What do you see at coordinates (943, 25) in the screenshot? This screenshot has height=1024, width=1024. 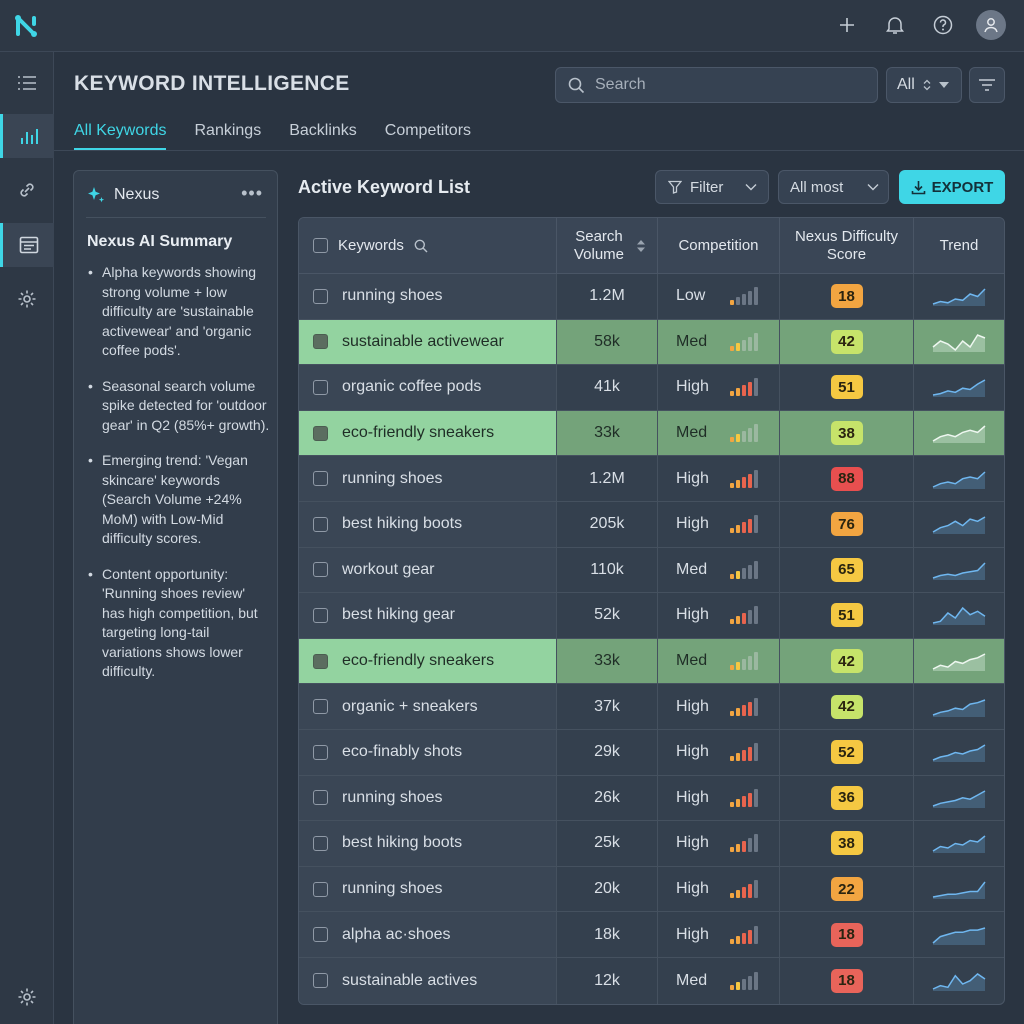 I see `help-icon` at bounding box center [943, 25].